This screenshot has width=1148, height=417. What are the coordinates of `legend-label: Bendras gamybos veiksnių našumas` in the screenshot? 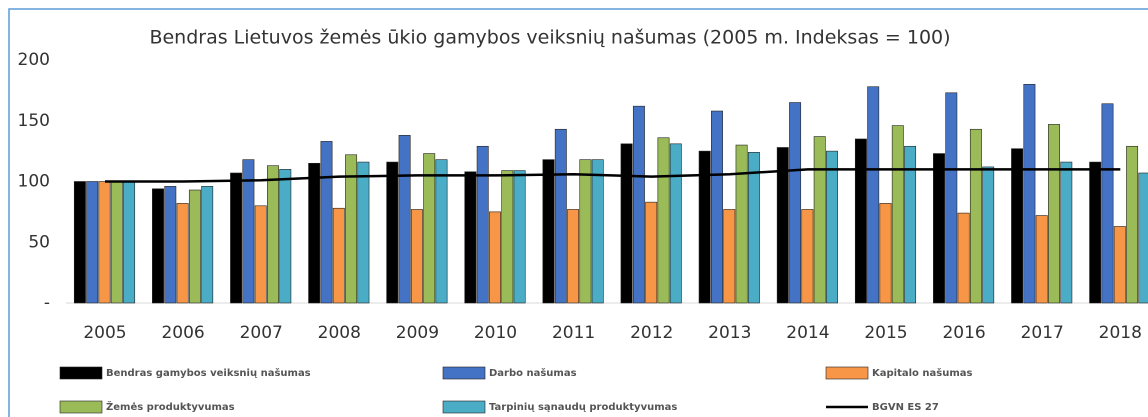 It's located at (208, 373).